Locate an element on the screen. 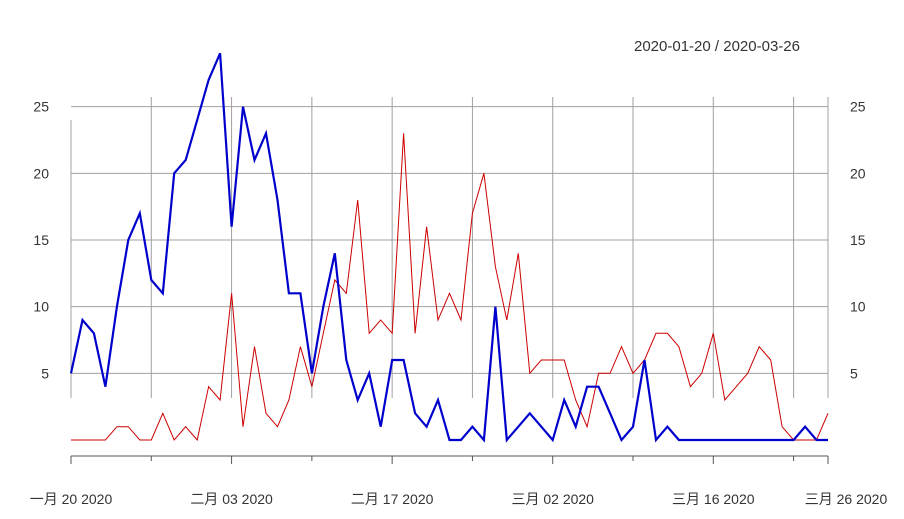  y-tick-label-left: 20 is located at coordinates (41, 173).